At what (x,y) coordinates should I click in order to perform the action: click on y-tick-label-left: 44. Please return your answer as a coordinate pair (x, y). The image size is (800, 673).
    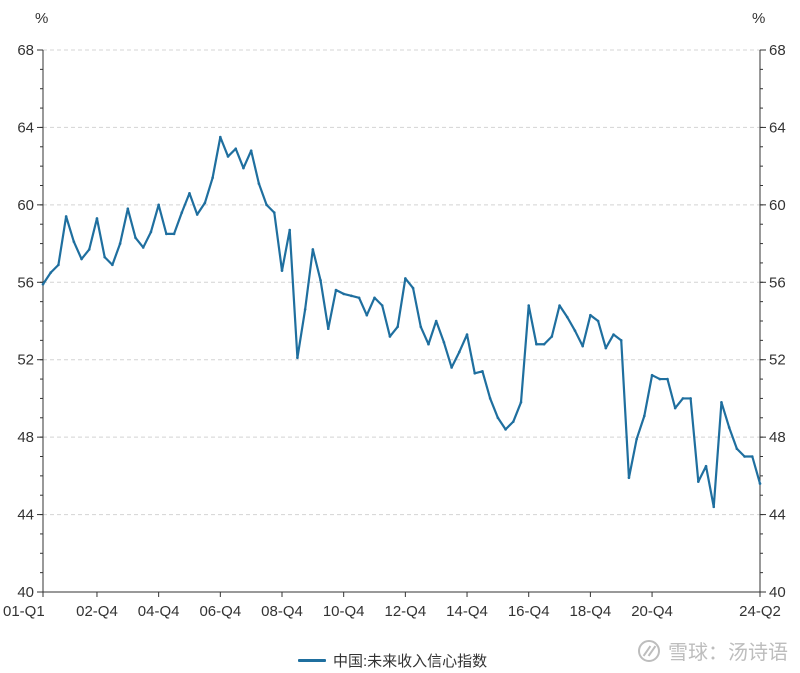
    Looking at the image, I should click on (25, 515).